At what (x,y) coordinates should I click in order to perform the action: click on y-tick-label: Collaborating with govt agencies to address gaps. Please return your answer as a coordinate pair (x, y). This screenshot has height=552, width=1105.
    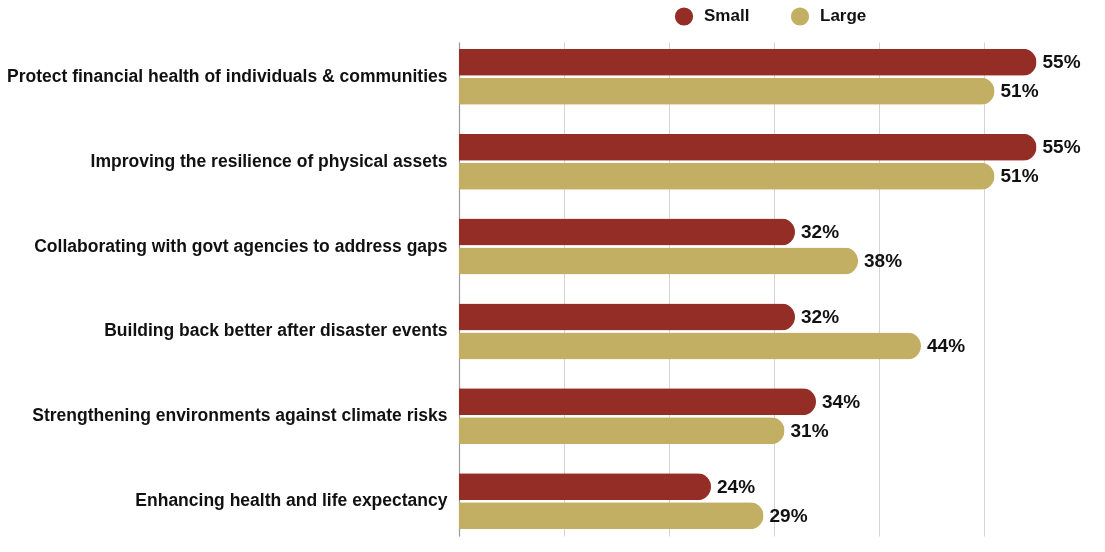
    Looking at the image, I should click on (241, 245).